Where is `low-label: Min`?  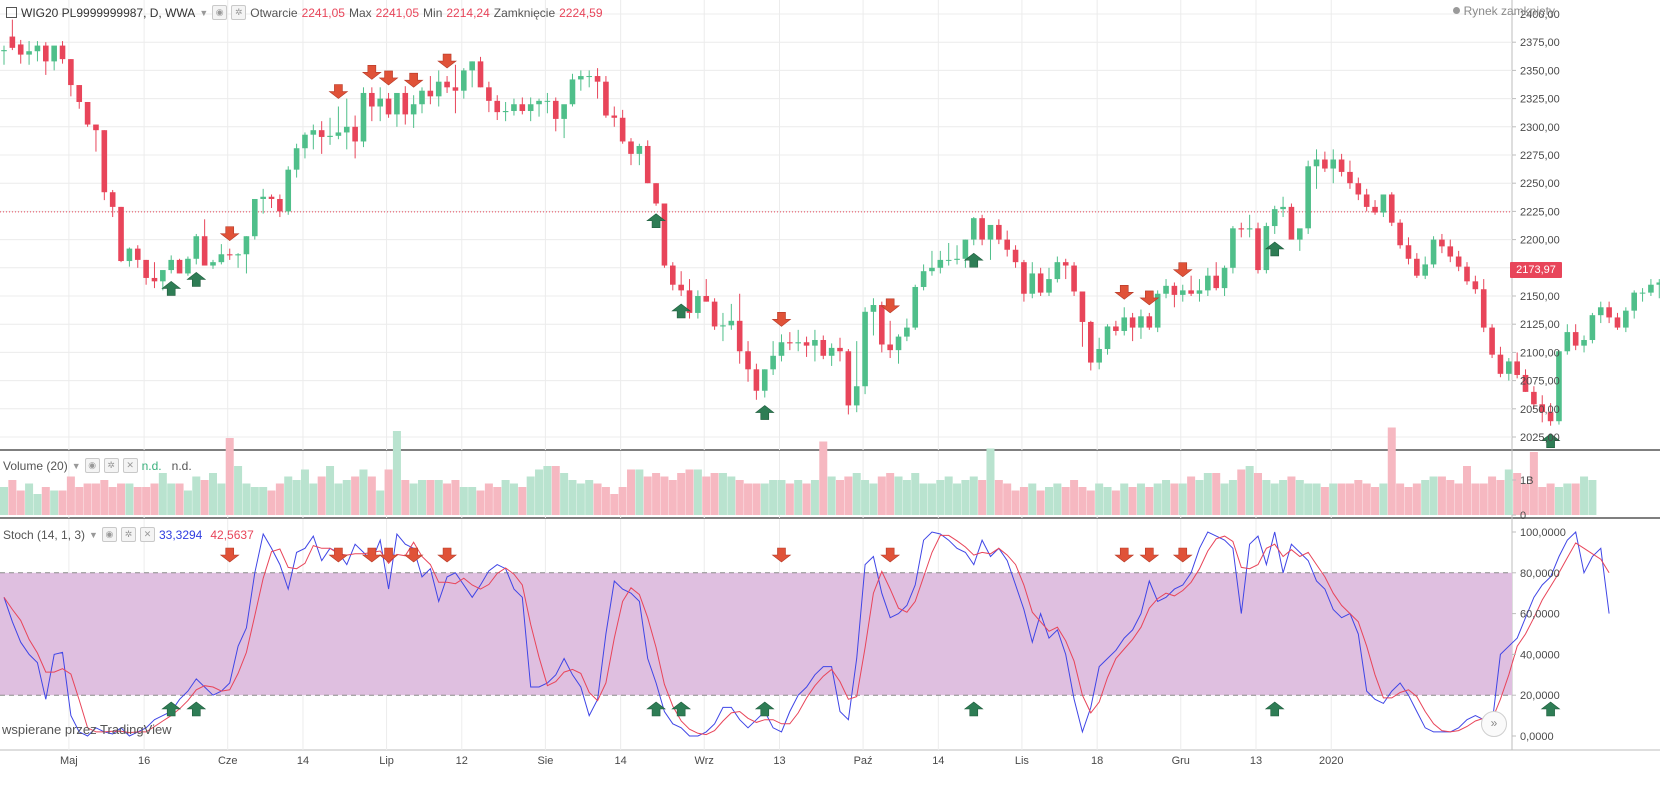
low-label: Min is located at coordinates (433, 12).